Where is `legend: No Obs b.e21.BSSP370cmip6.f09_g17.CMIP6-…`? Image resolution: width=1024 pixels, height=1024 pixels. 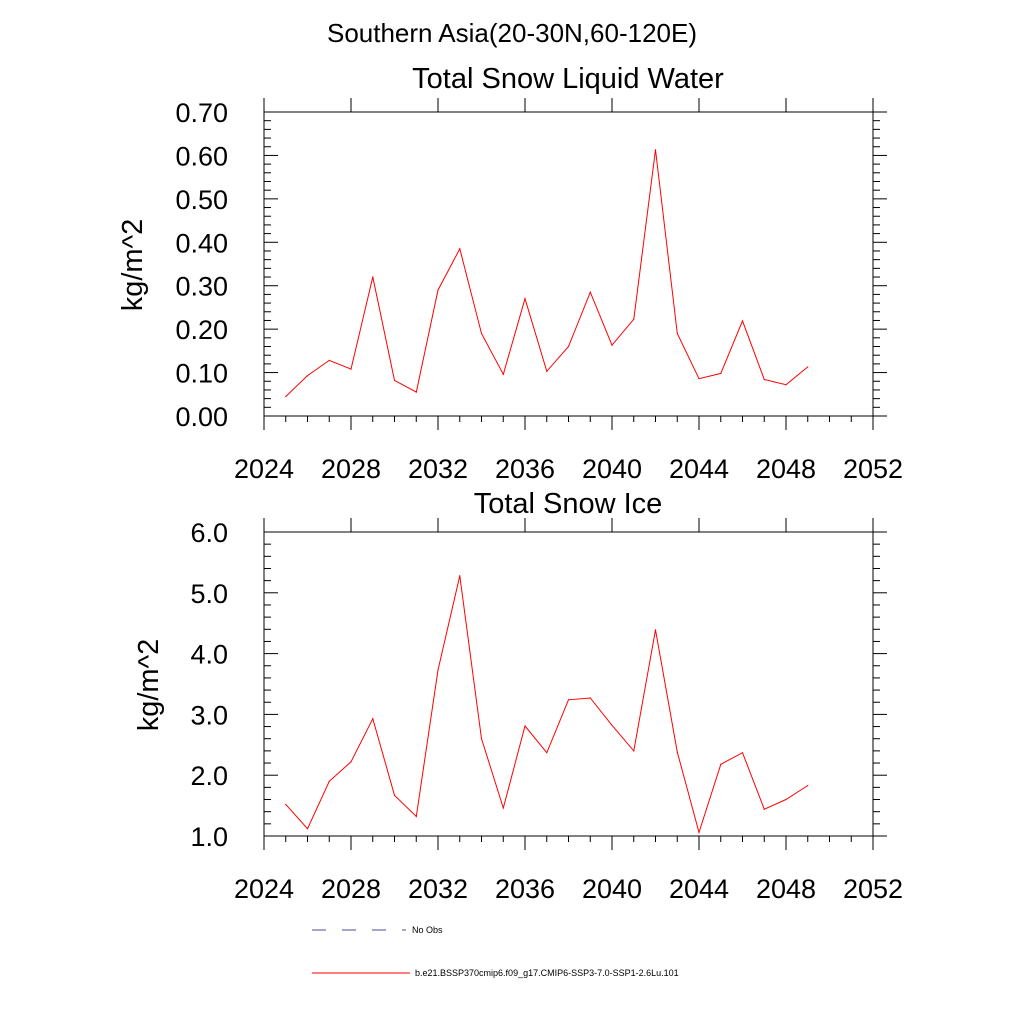
legend: No Obs b.e21.BSSP370cmip6.f09_g17.CMIP6-… is located at coordinates (495, 951).